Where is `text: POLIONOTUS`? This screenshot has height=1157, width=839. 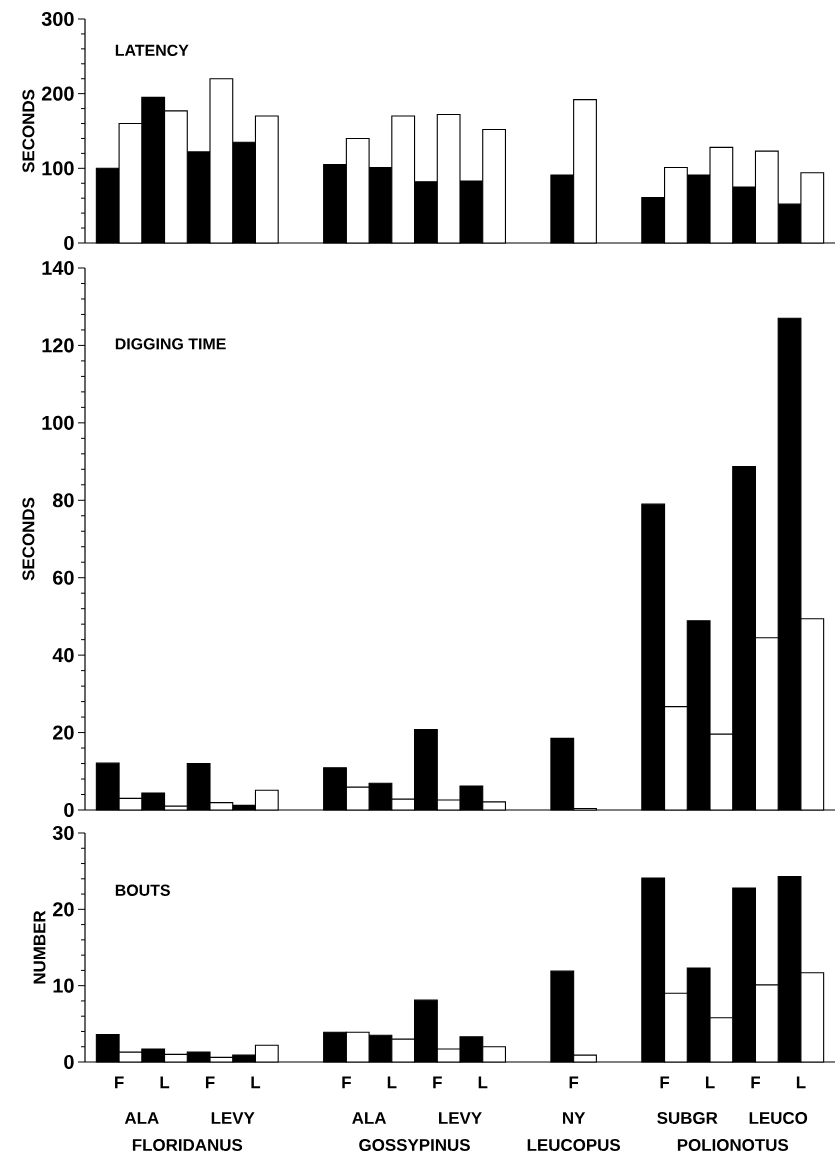 text: POLIONOTUS is located at coordinates (733, 1145).